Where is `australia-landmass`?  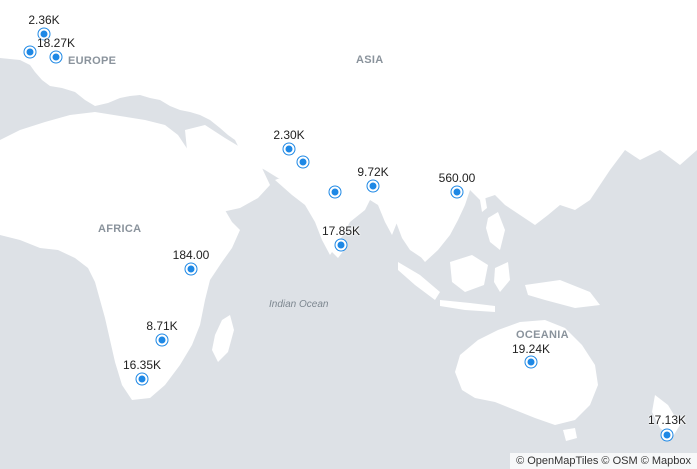 australia-landmass is located at coordinates (526, 372).